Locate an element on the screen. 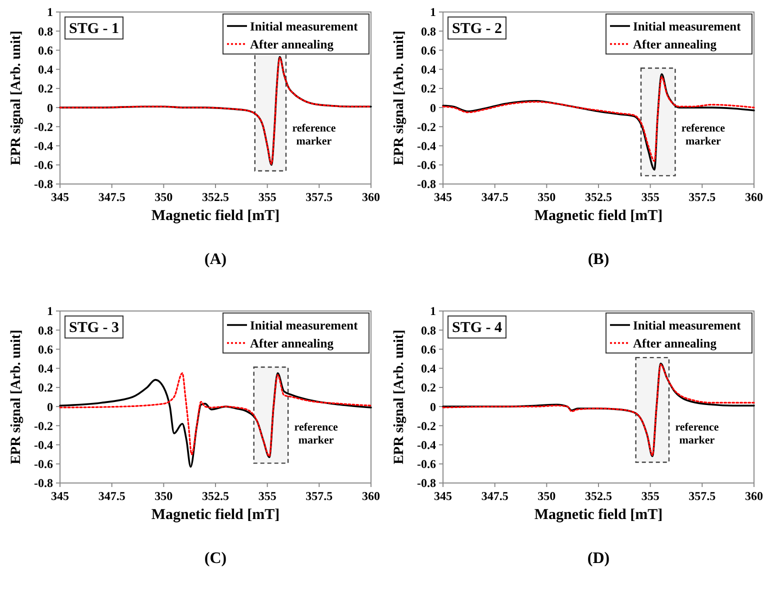 The height and width of the screenshot is (598, 767). text: STG - 2 is located at coordinates (477, 29).